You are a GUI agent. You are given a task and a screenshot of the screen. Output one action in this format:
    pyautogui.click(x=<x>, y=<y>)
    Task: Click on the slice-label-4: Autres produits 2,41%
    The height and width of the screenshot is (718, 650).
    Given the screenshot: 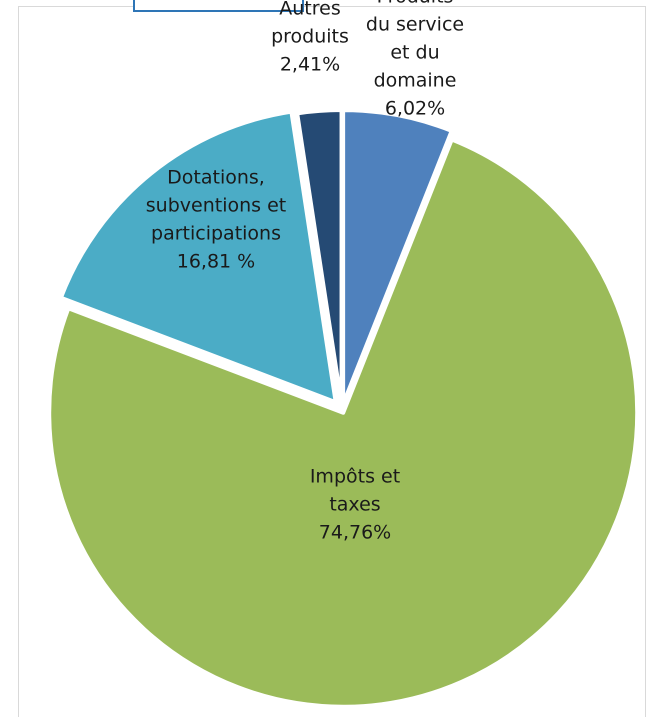 What is the action you would take?
    pyautogui.click(x=310, y=38)
    